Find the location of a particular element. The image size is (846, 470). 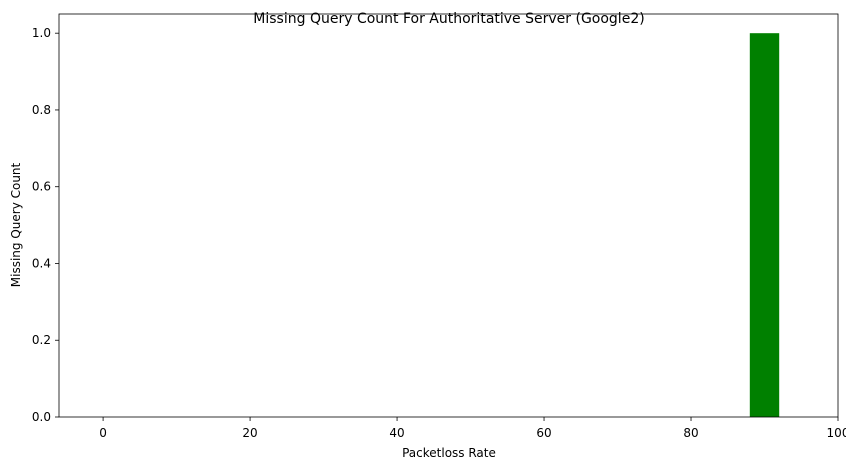

y-tick-label: 0.8 is located at coordinates (41, 110).